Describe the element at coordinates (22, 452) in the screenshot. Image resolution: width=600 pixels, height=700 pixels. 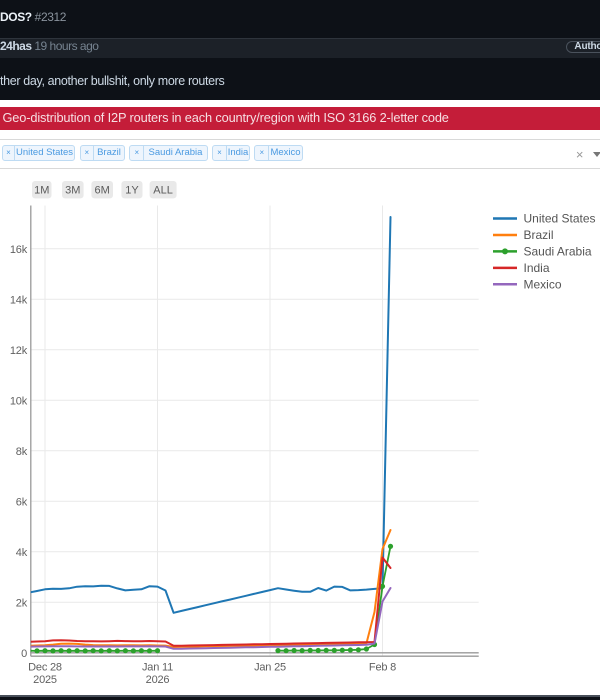
I see `svg-text: 8k` at that location.